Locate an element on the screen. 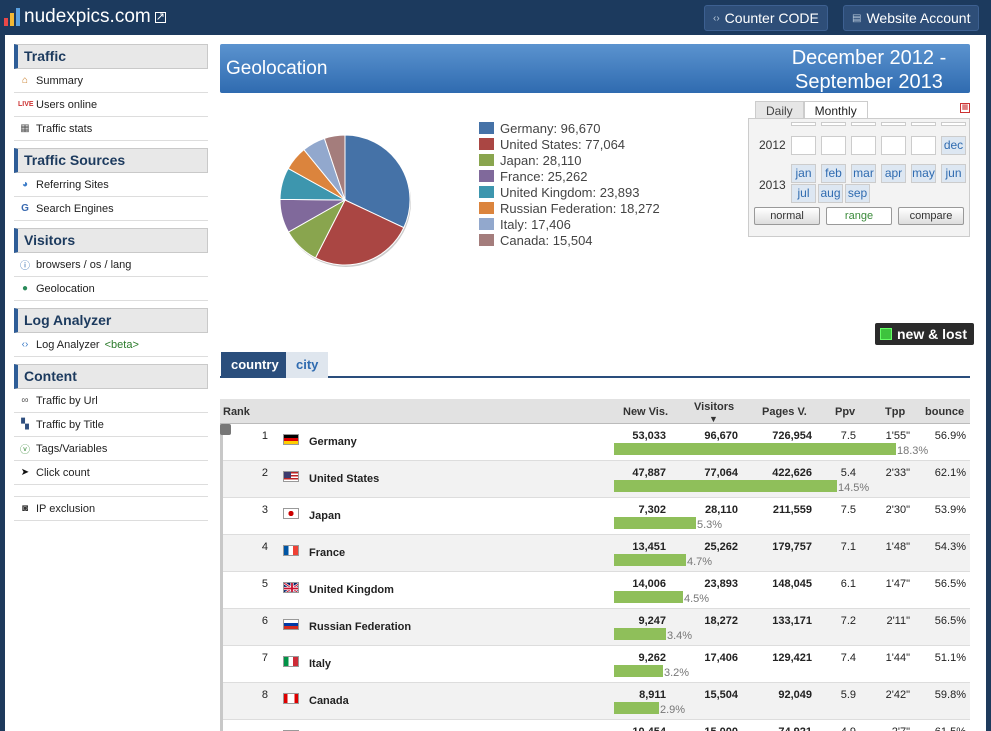  col-ppv: Ppv is located at coordinates (845, 412).